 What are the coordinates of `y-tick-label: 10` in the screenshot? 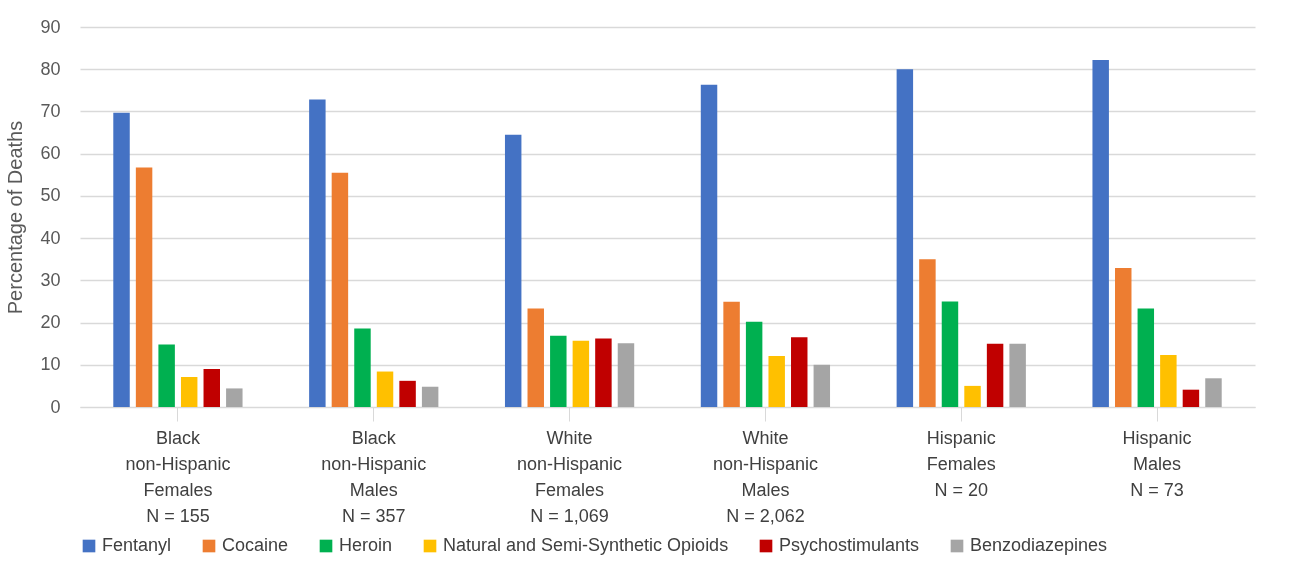 It's located at (50, 364).